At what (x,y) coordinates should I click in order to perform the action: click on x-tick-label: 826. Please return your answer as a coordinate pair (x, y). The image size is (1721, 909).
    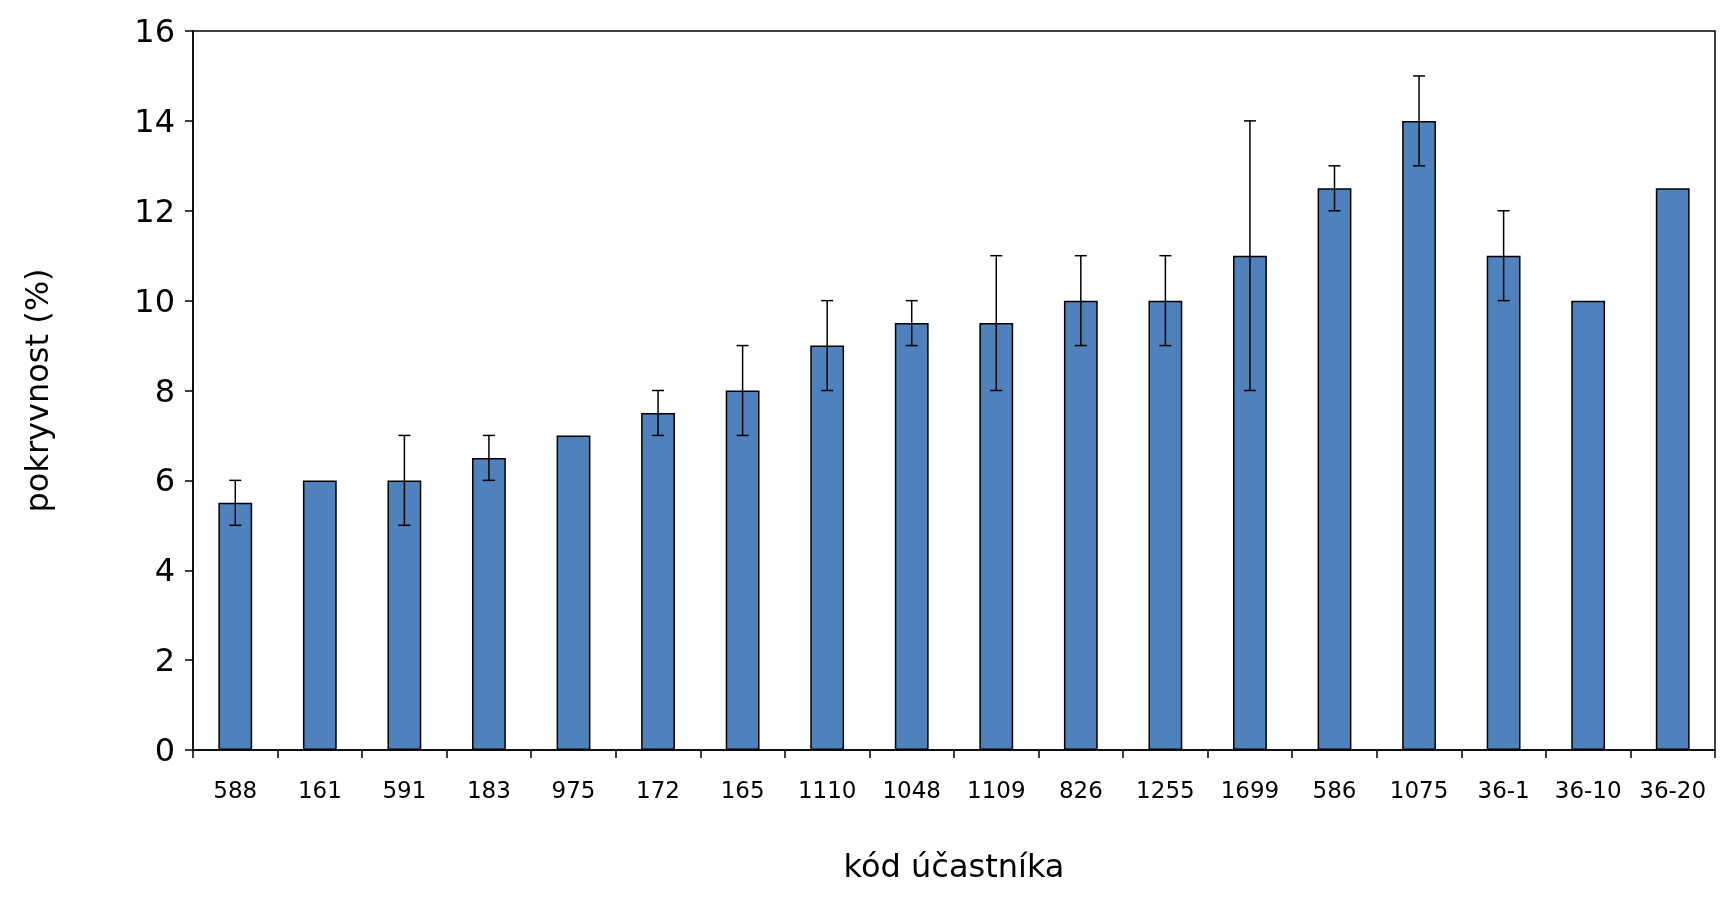
    Looking at the image, I should click on (1080, 789).